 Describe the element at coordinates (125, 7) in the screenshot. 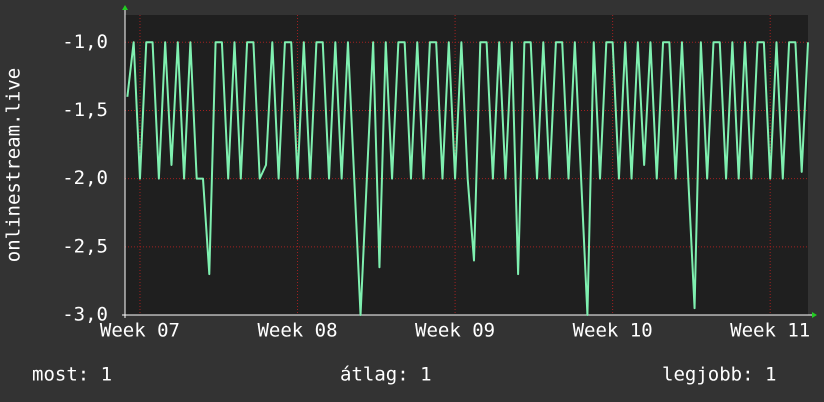

I see `y-axis-arrow` at that location.